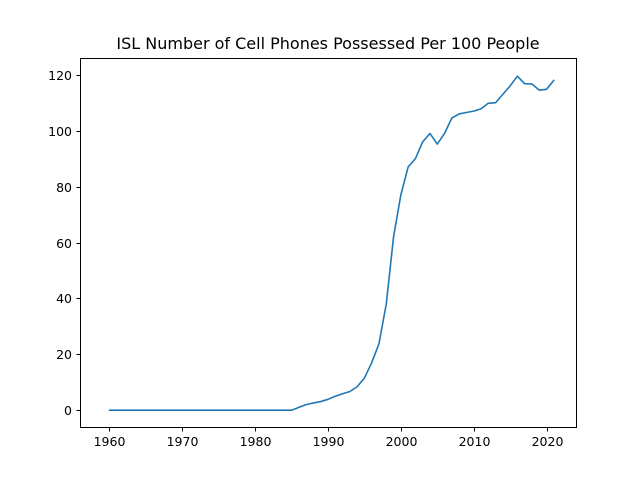 The image size is (640, 480). What do you see at coordinates (183, 441) in the screenshot?
I see `x-tick-label: 1970` at bounding box center [183, 441].